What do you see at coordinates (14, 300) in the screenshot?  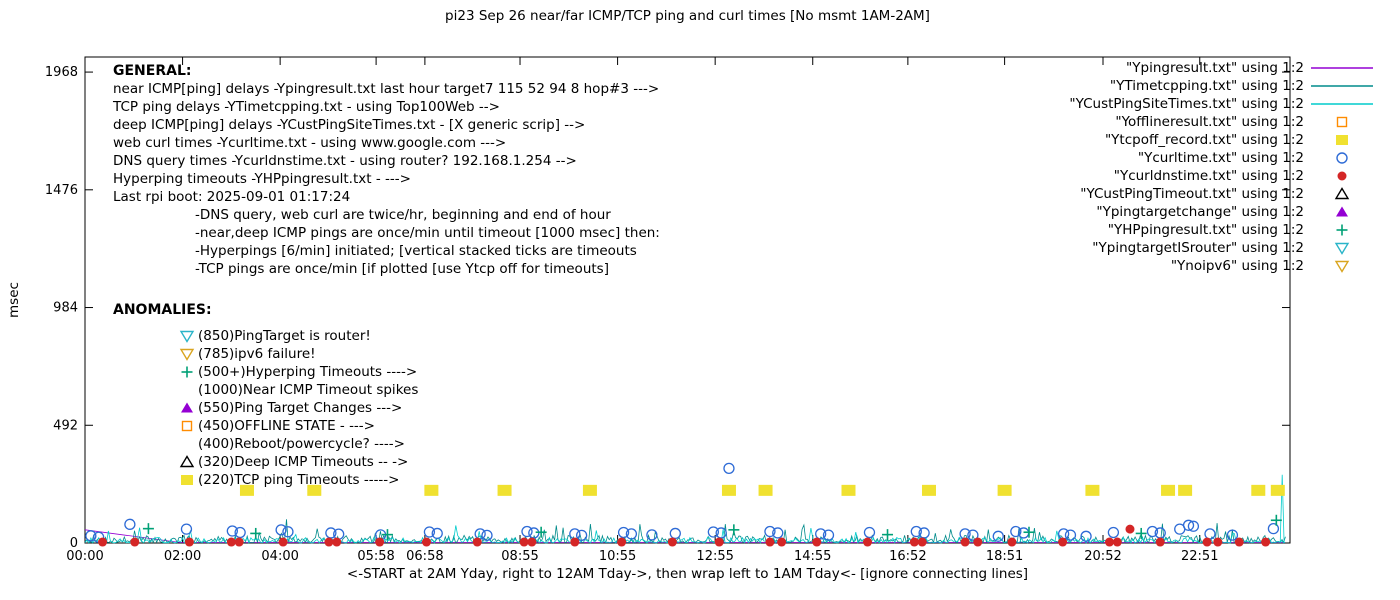 I see `y-axis-label: msec` at bounding box center [14, 300].